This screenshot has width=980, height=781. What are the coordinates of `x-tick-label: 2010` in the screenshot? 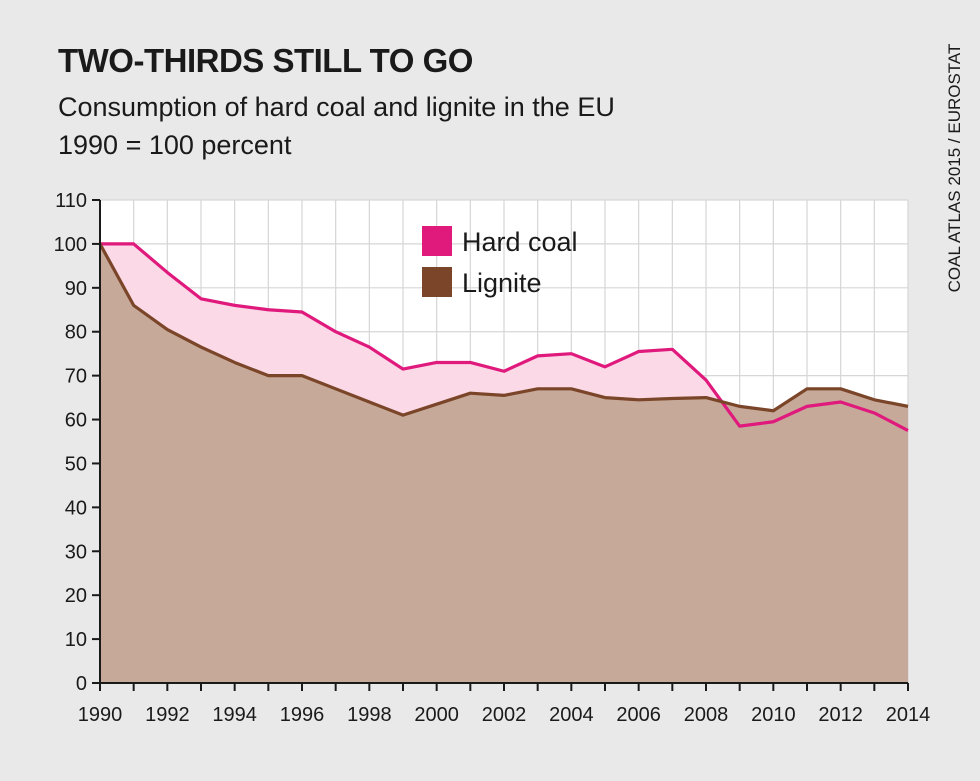 It's located at (773, 715).